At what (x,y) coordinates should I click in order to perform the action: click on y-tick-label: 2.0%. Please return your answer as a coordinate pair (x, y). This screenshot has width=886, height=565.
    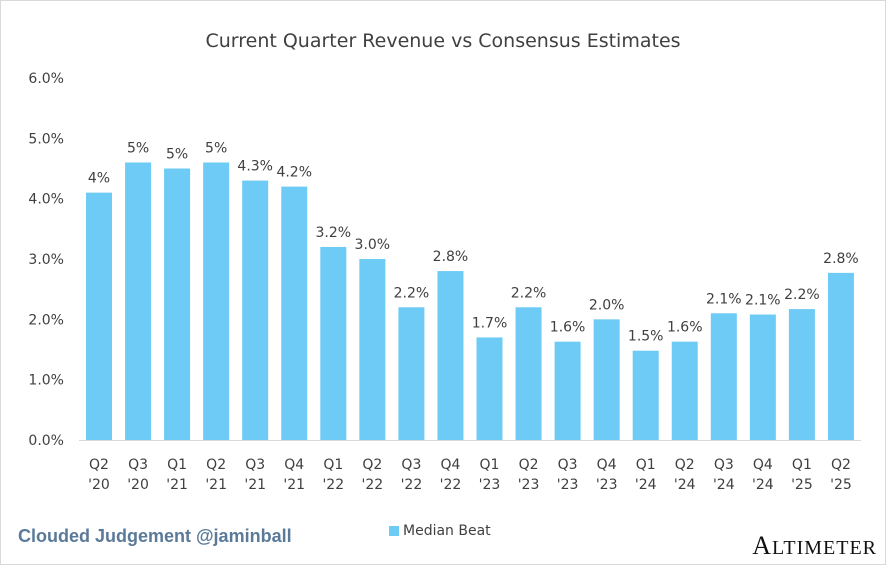
    Looking at the image, I should click on (46, 320).